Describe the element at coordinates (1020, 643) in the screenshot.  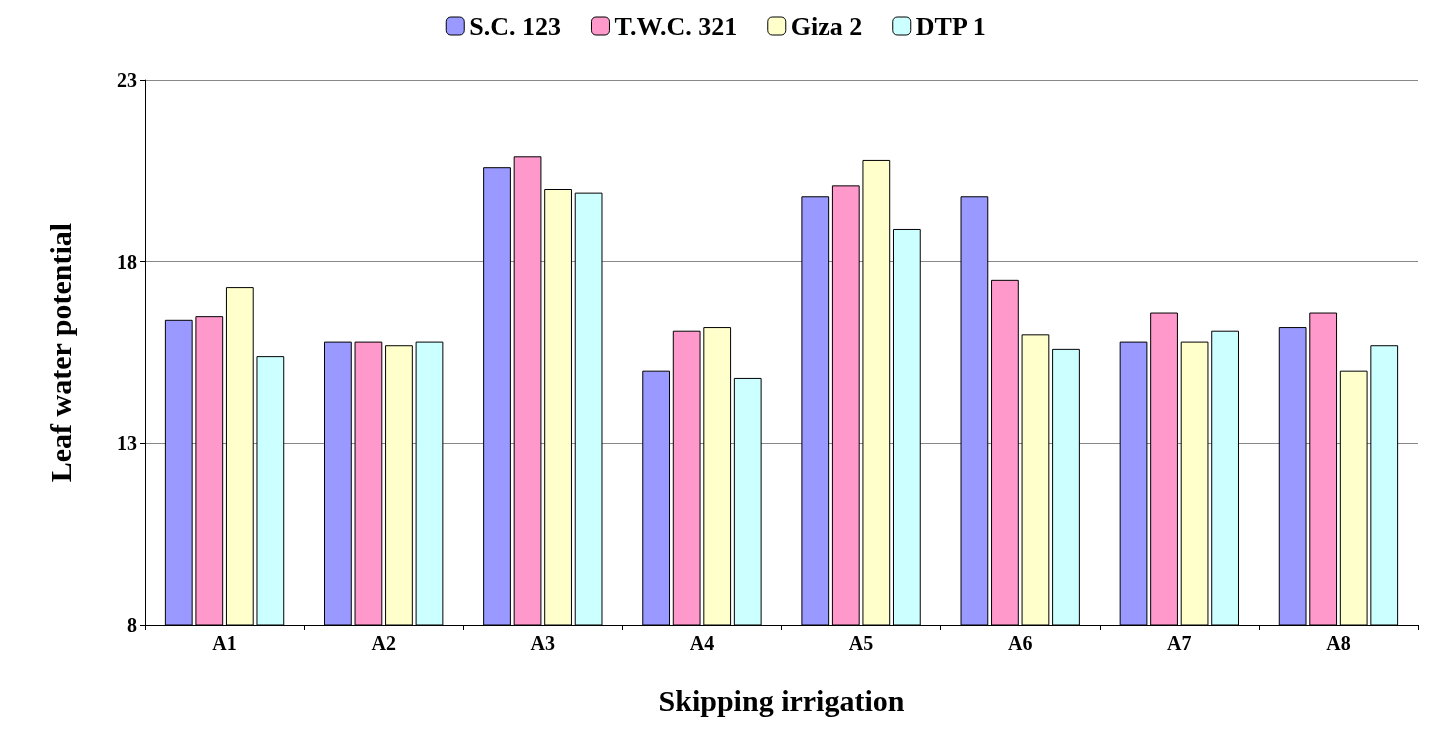
I see `x-tick-label: A6` at that location.